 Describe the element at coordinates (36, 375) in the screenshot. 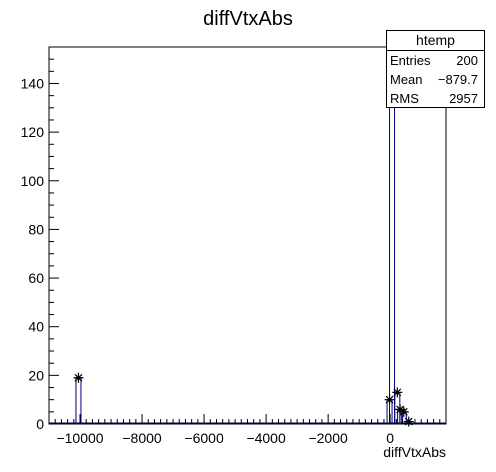

I see `y-tick-label: 20` at that location.